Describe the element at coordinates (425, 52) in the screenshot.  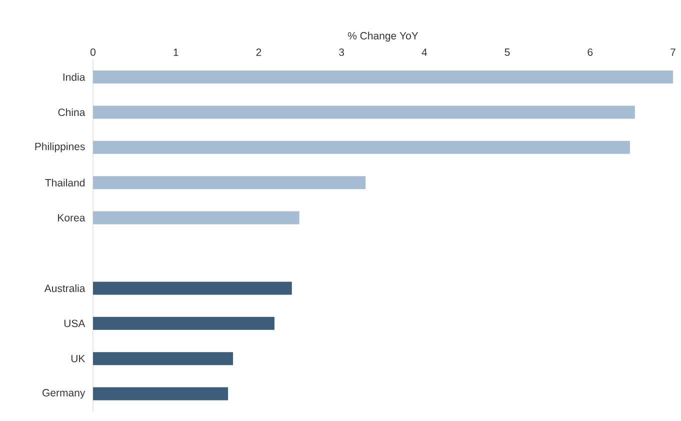
I see `x-tick-label: 4` at that location.